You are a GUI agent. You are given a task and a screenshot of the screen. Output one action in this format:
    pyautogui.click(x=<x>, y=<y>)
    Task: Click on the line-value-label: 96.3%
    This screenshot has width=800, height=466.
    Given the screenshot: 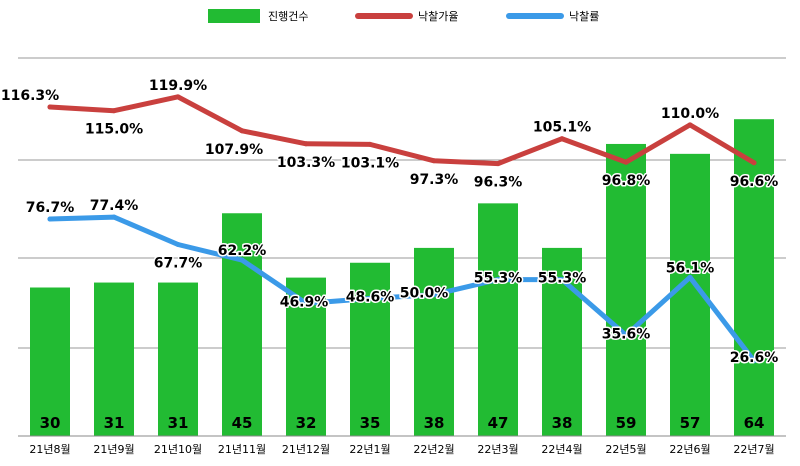 What is the action you would take?
    pyautogui.click(x=498, y=183)
    